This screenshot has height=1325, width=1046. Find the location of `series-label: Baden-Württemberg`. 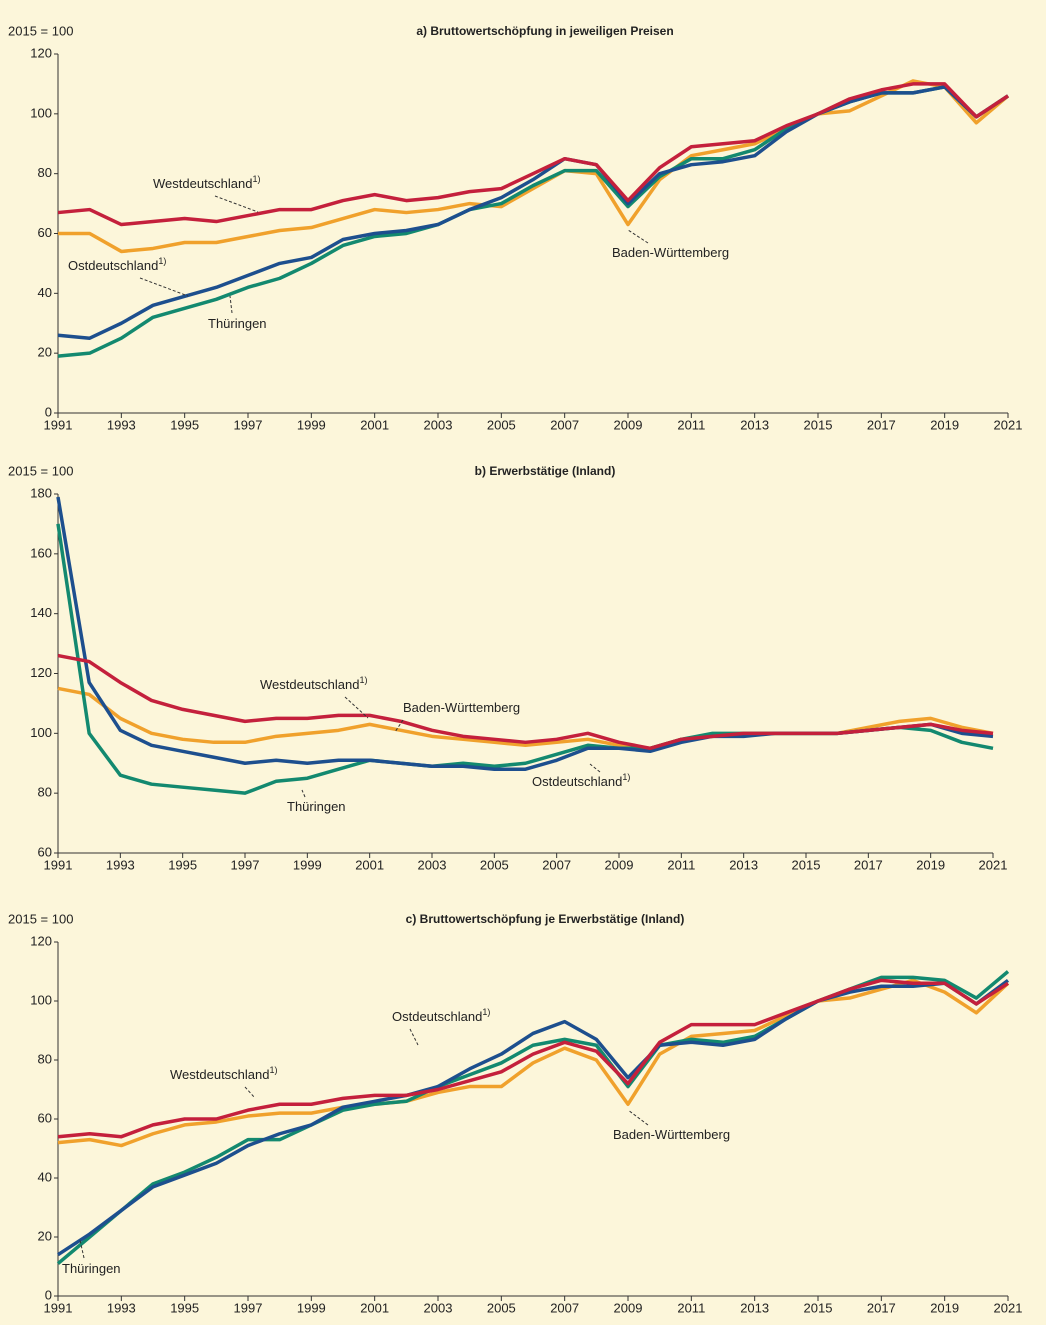

series-label: Baden-Württemberg is located at coordinates (670, 252).